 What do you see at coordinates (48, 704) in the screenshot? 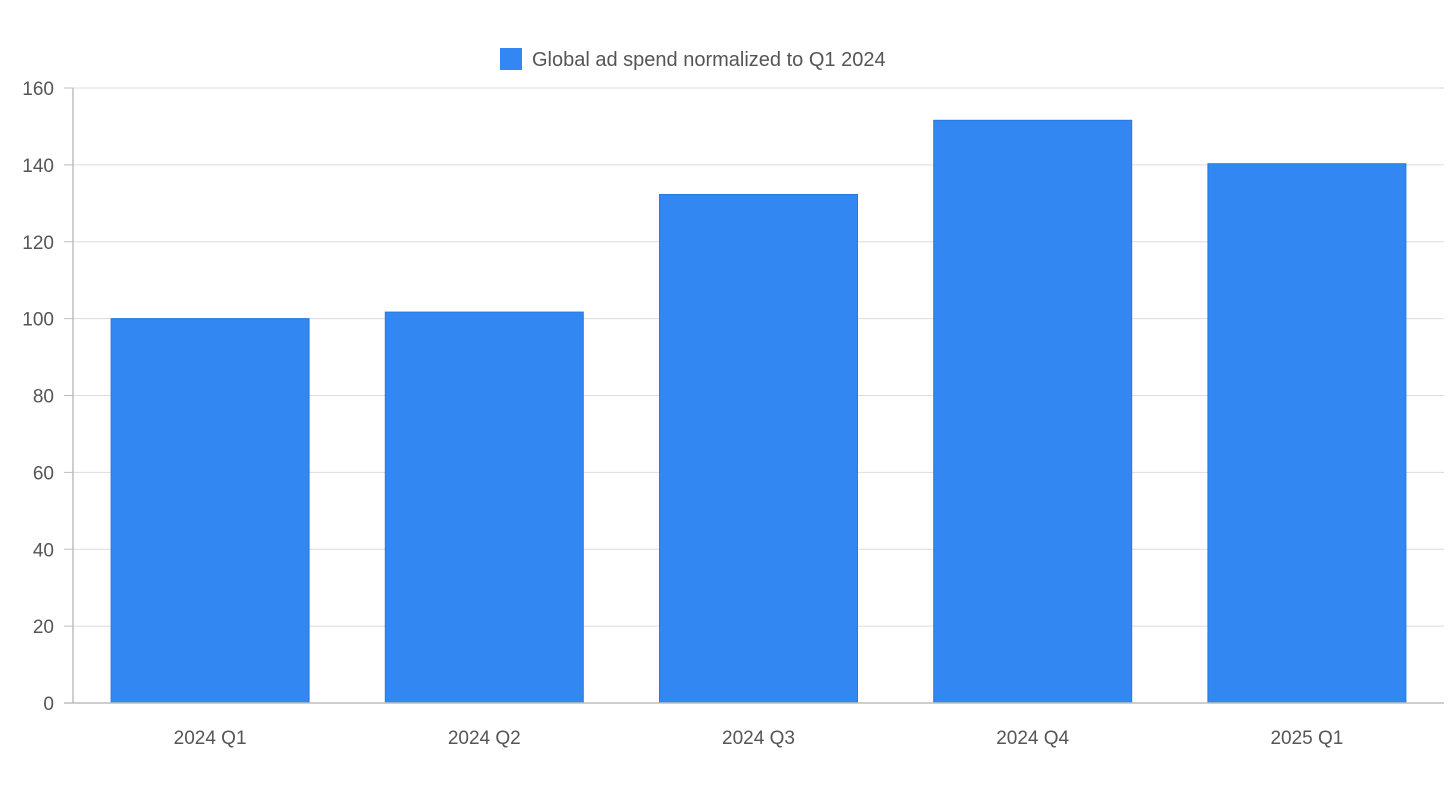
I see `y-tick-label: 0` at bounding box center [48, 704].